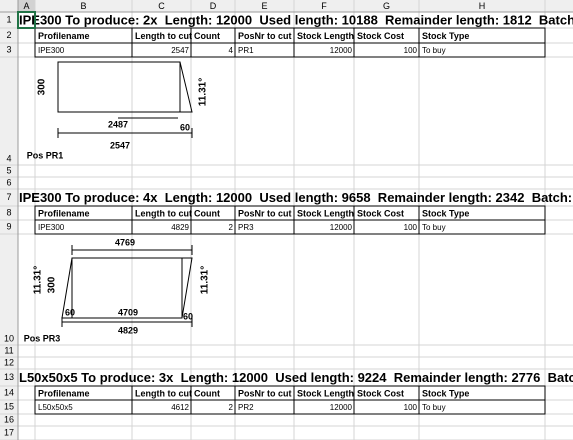 This screenshot has height=440, width=573. I want to click on column-letter: G, so click(386, 6).